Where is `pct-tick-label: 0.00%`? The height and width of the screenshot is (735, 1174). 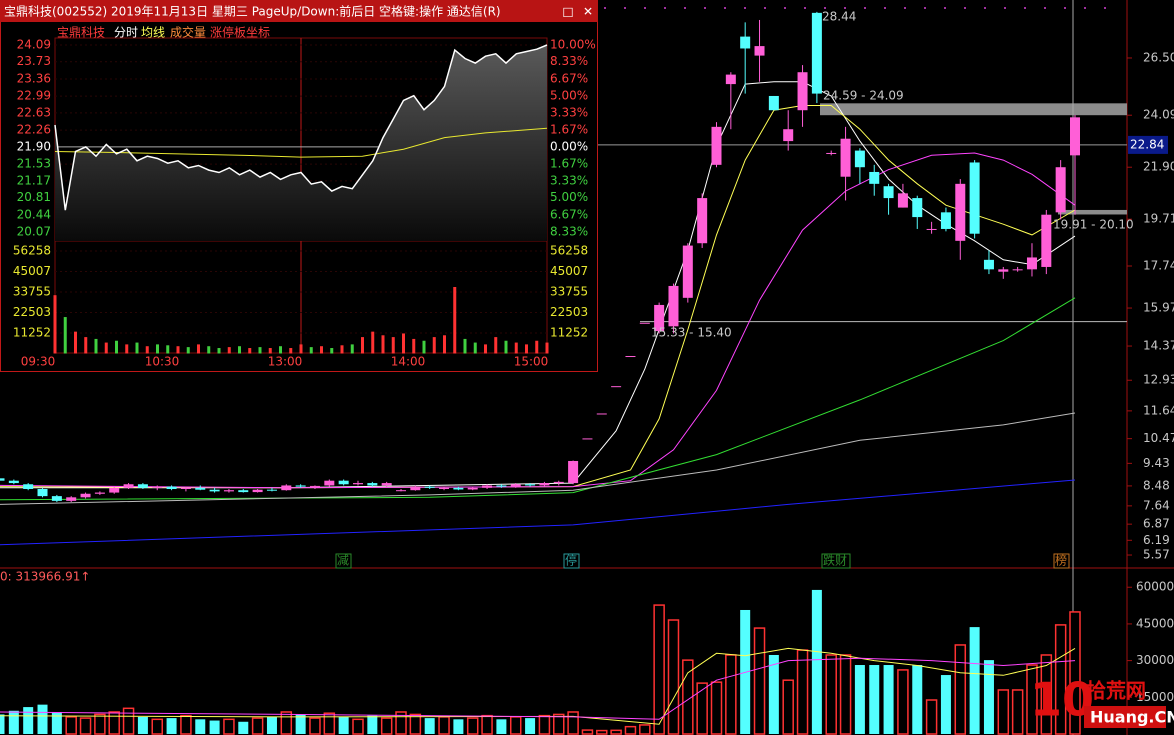
pct-tick-label: 0.00% is located at coordinates (569, 146).